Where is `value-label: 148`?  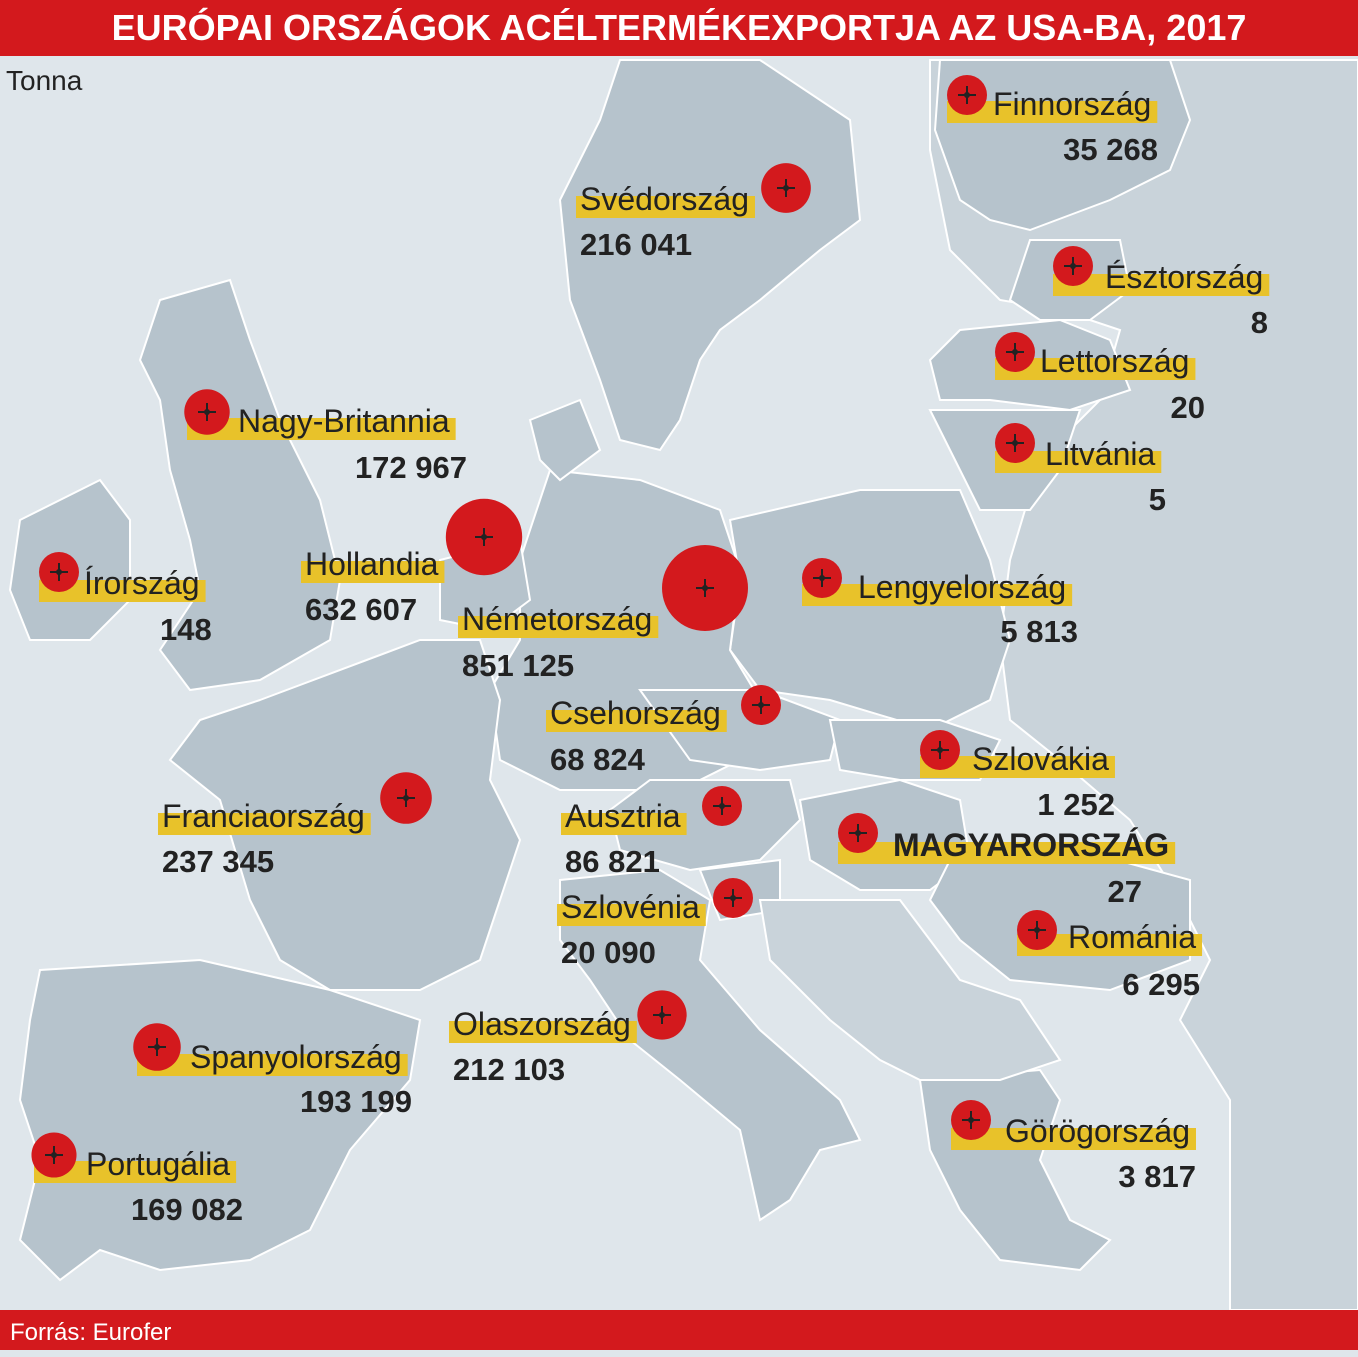
value-label: 148 is located at coordinates (186, 629).